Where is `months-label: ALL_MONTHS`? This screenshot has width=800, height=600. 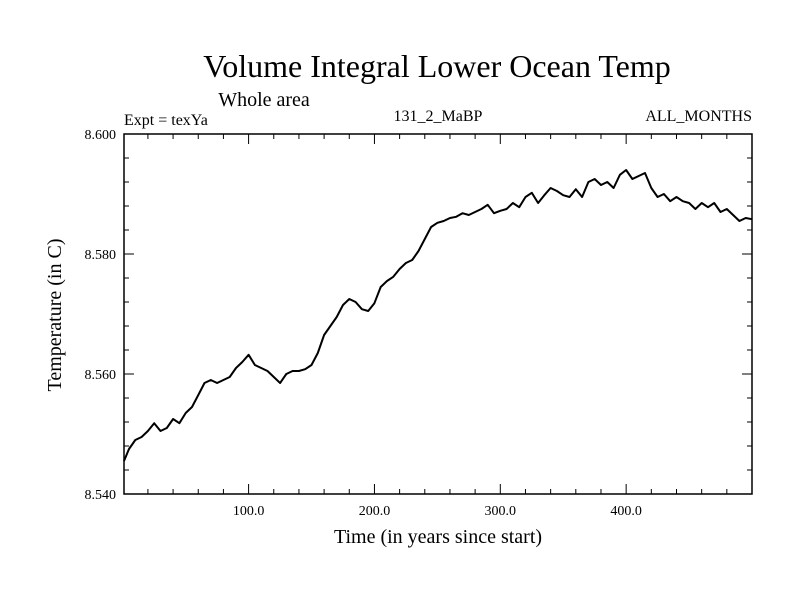 months-label: ALL_MONTHS is located at coordinates (698, 116).